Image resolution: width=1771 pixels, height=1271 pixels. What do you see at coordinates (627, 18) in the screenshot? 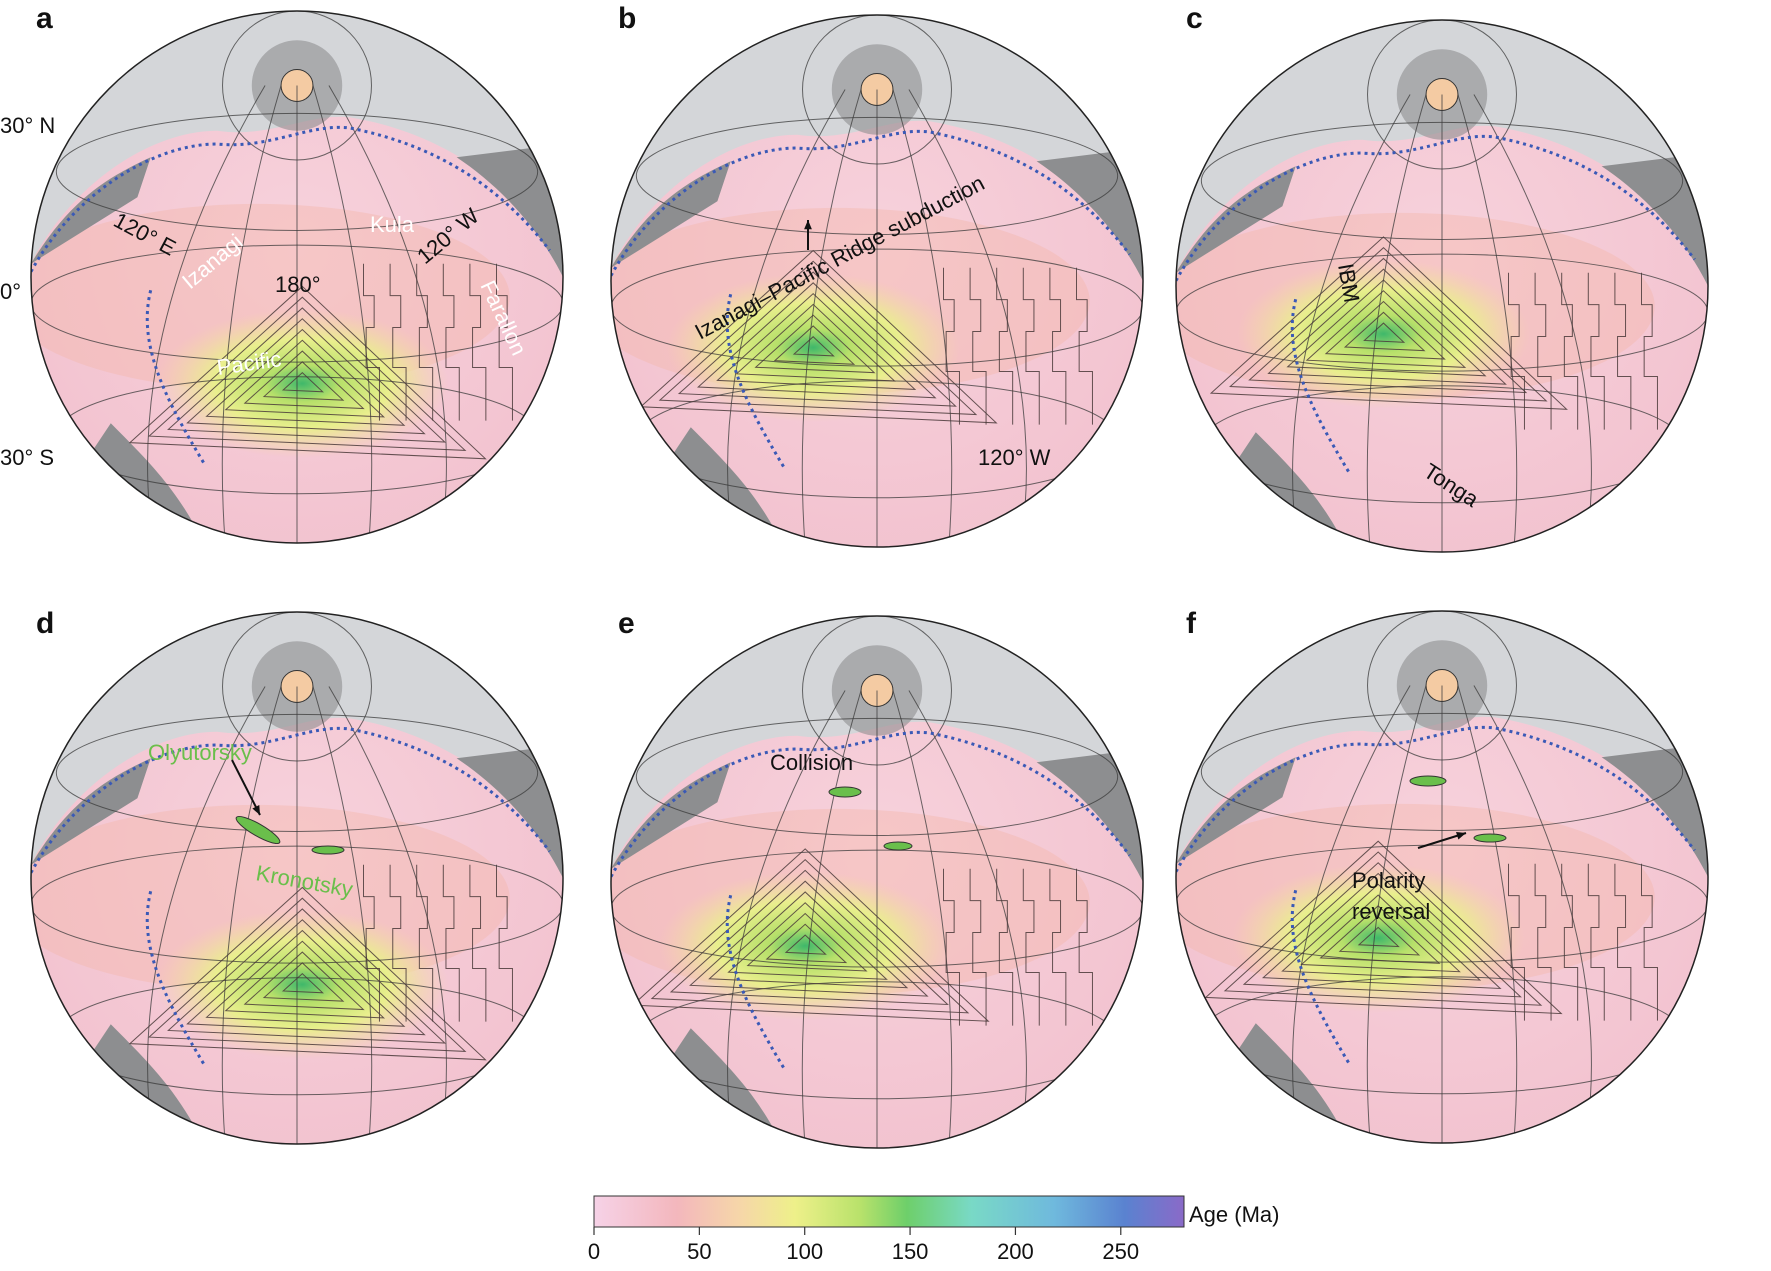
I see `panel-letter: b` at bounding box center [627, 18].